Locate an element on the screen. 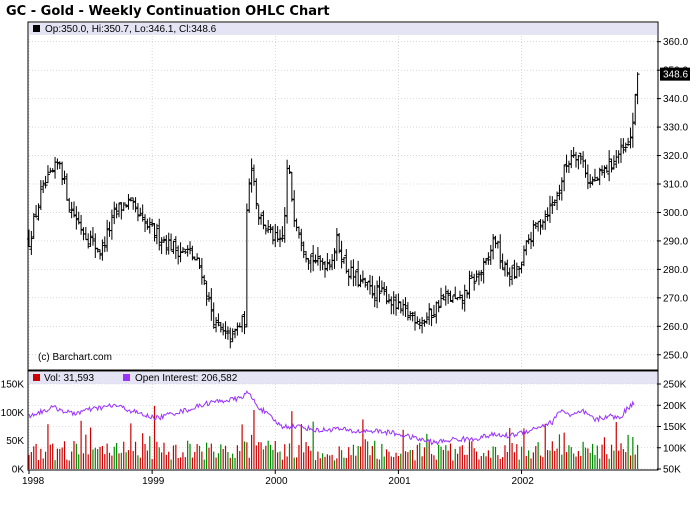 The image size is (700, 512). x-axis: 1998 1999 2000 2001 2002 is located at coordinates (278, 478).